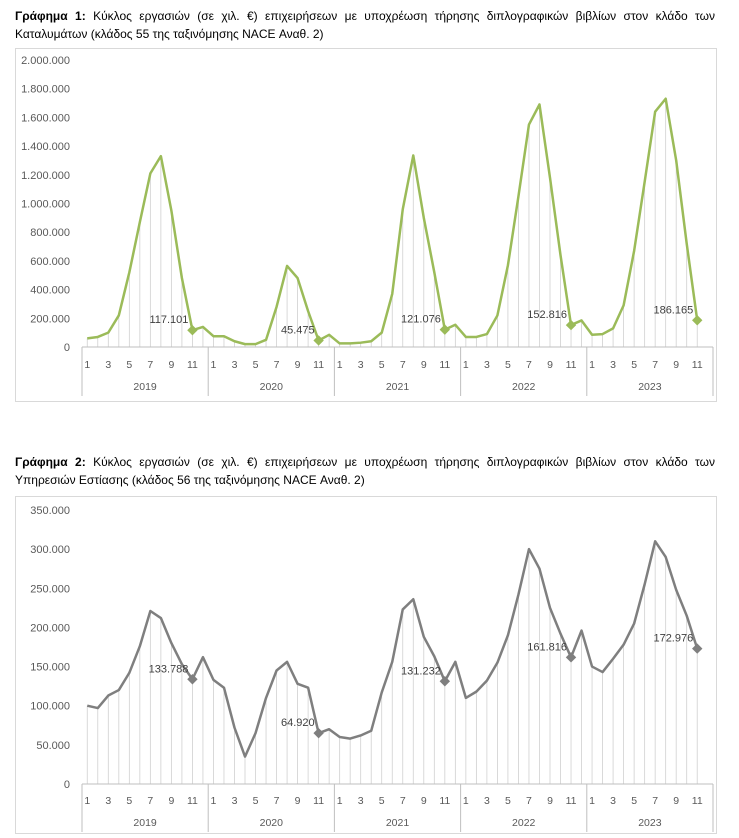 This screenshot has height=838, width=739. I want to click on chart-1-year-label: 2019, so click(145, 387).